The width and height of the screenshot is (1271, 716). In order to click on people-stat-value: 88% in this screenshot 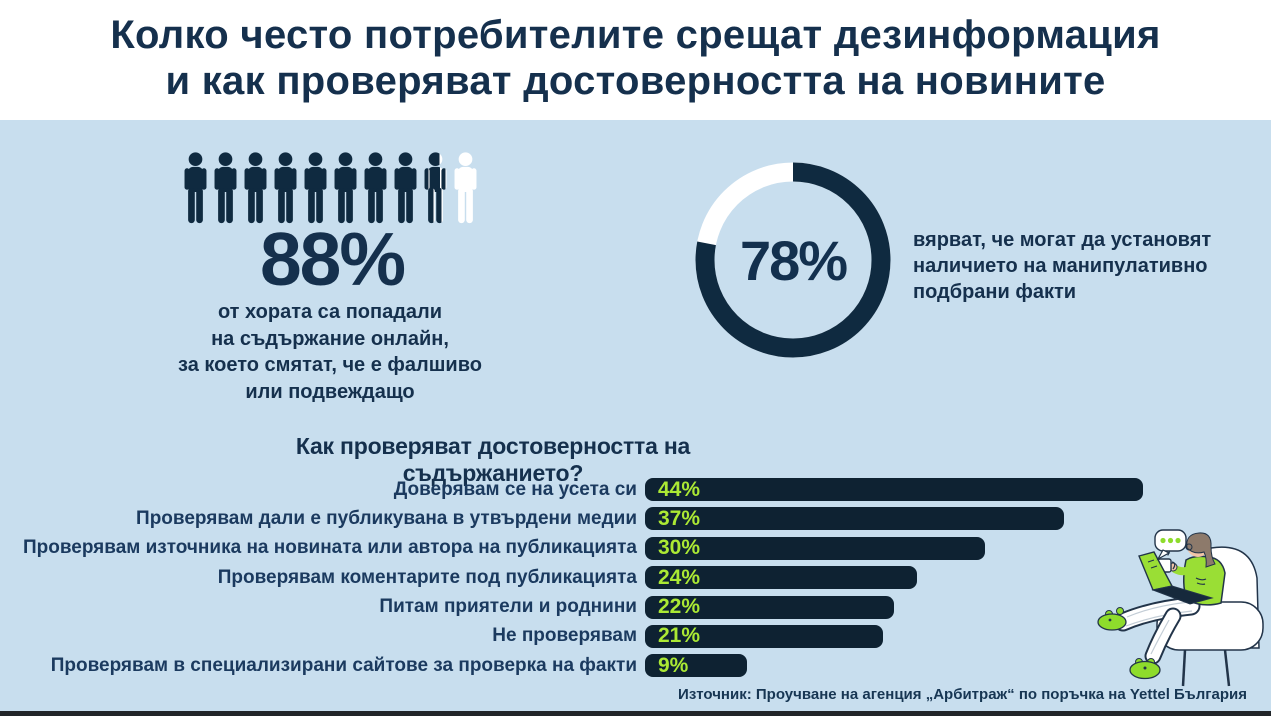, I will do `click(332, 259)`.